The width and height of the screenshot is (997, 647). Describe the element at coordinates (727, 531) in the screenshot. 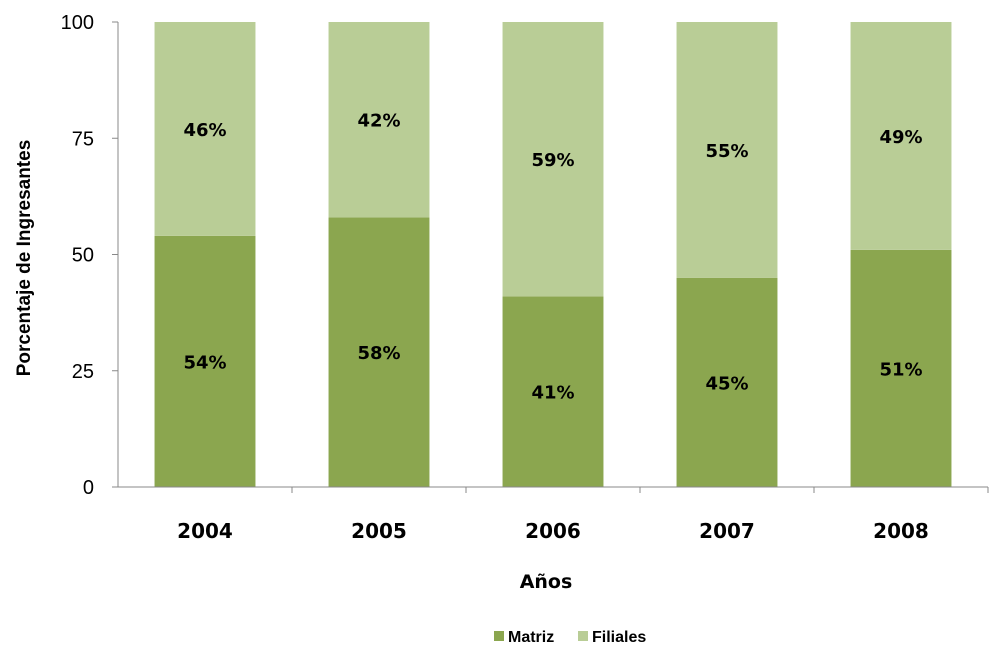

I see `x-tick-label-2007: 2007` at that location.